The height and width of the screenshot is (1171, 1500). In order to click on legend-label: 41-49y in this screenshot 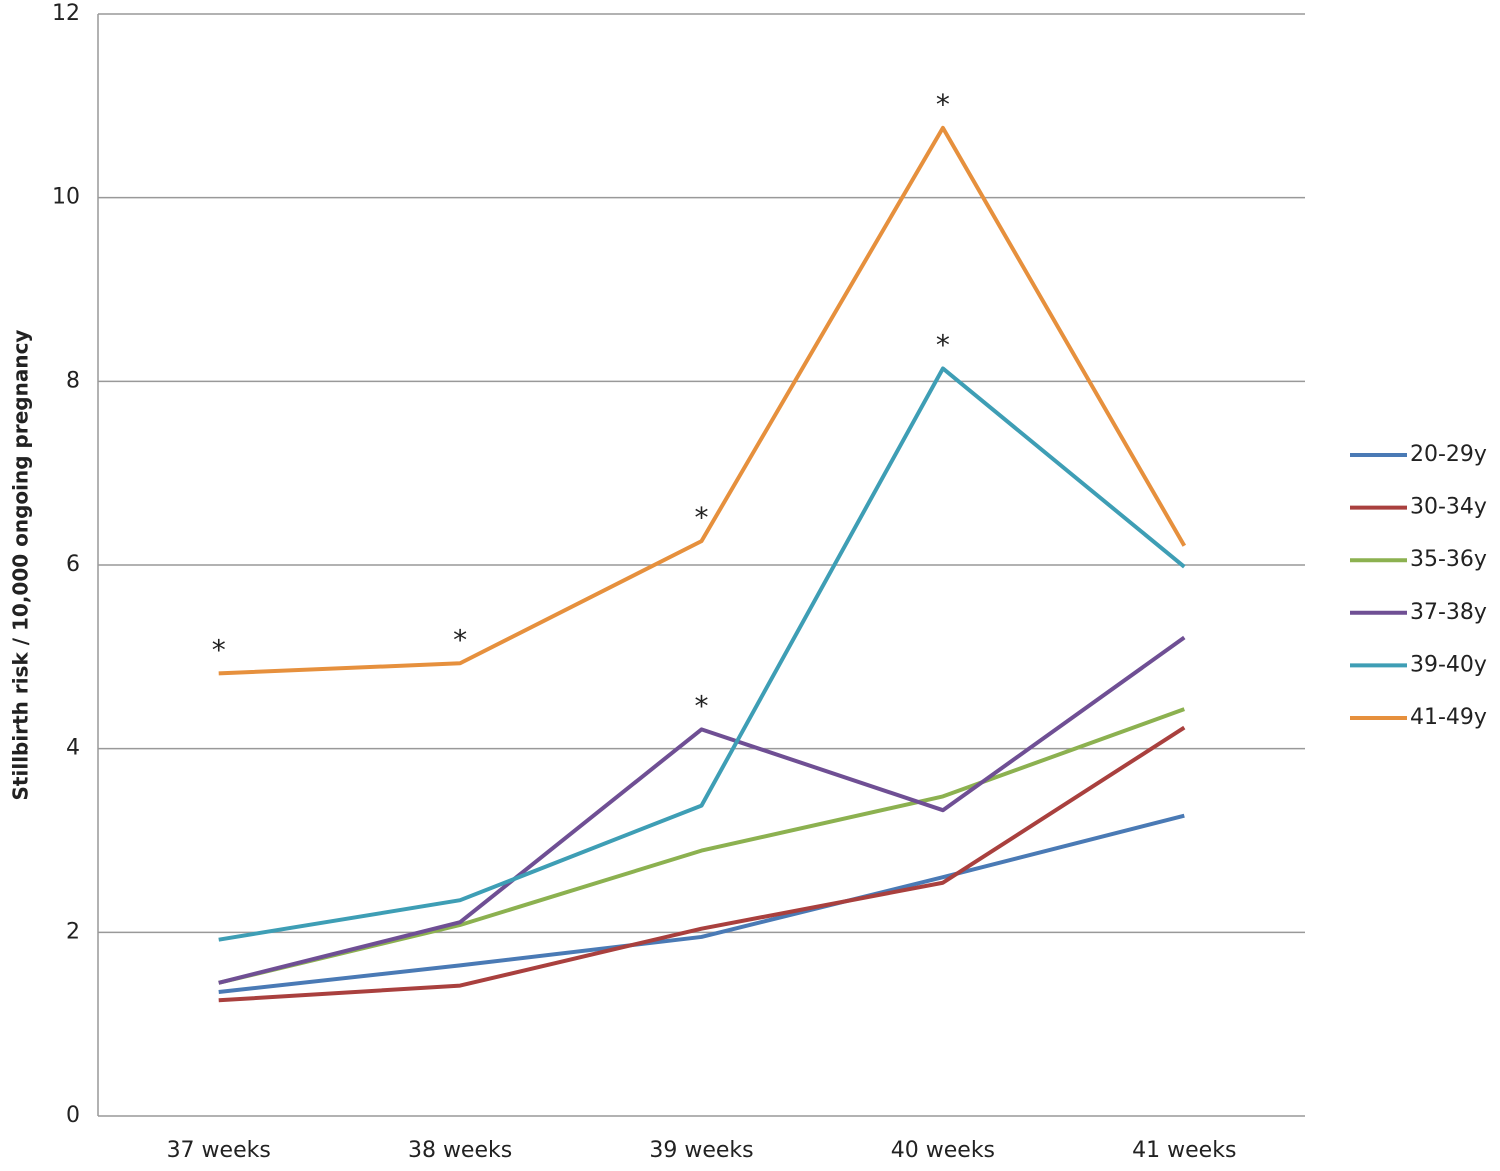, I will do `click(1448, 717)`.